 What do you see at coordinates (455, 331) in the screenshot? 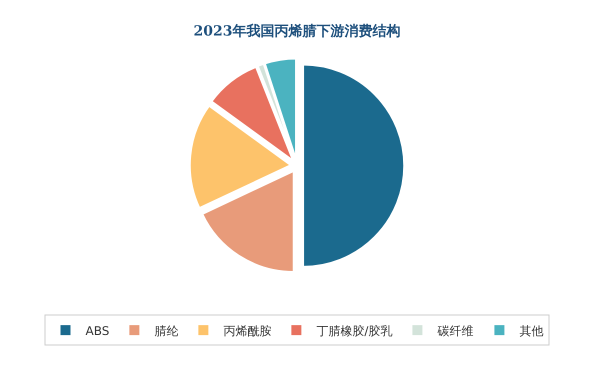
I see `legend-label: 碳纤维` at bounding box center [455, 331].